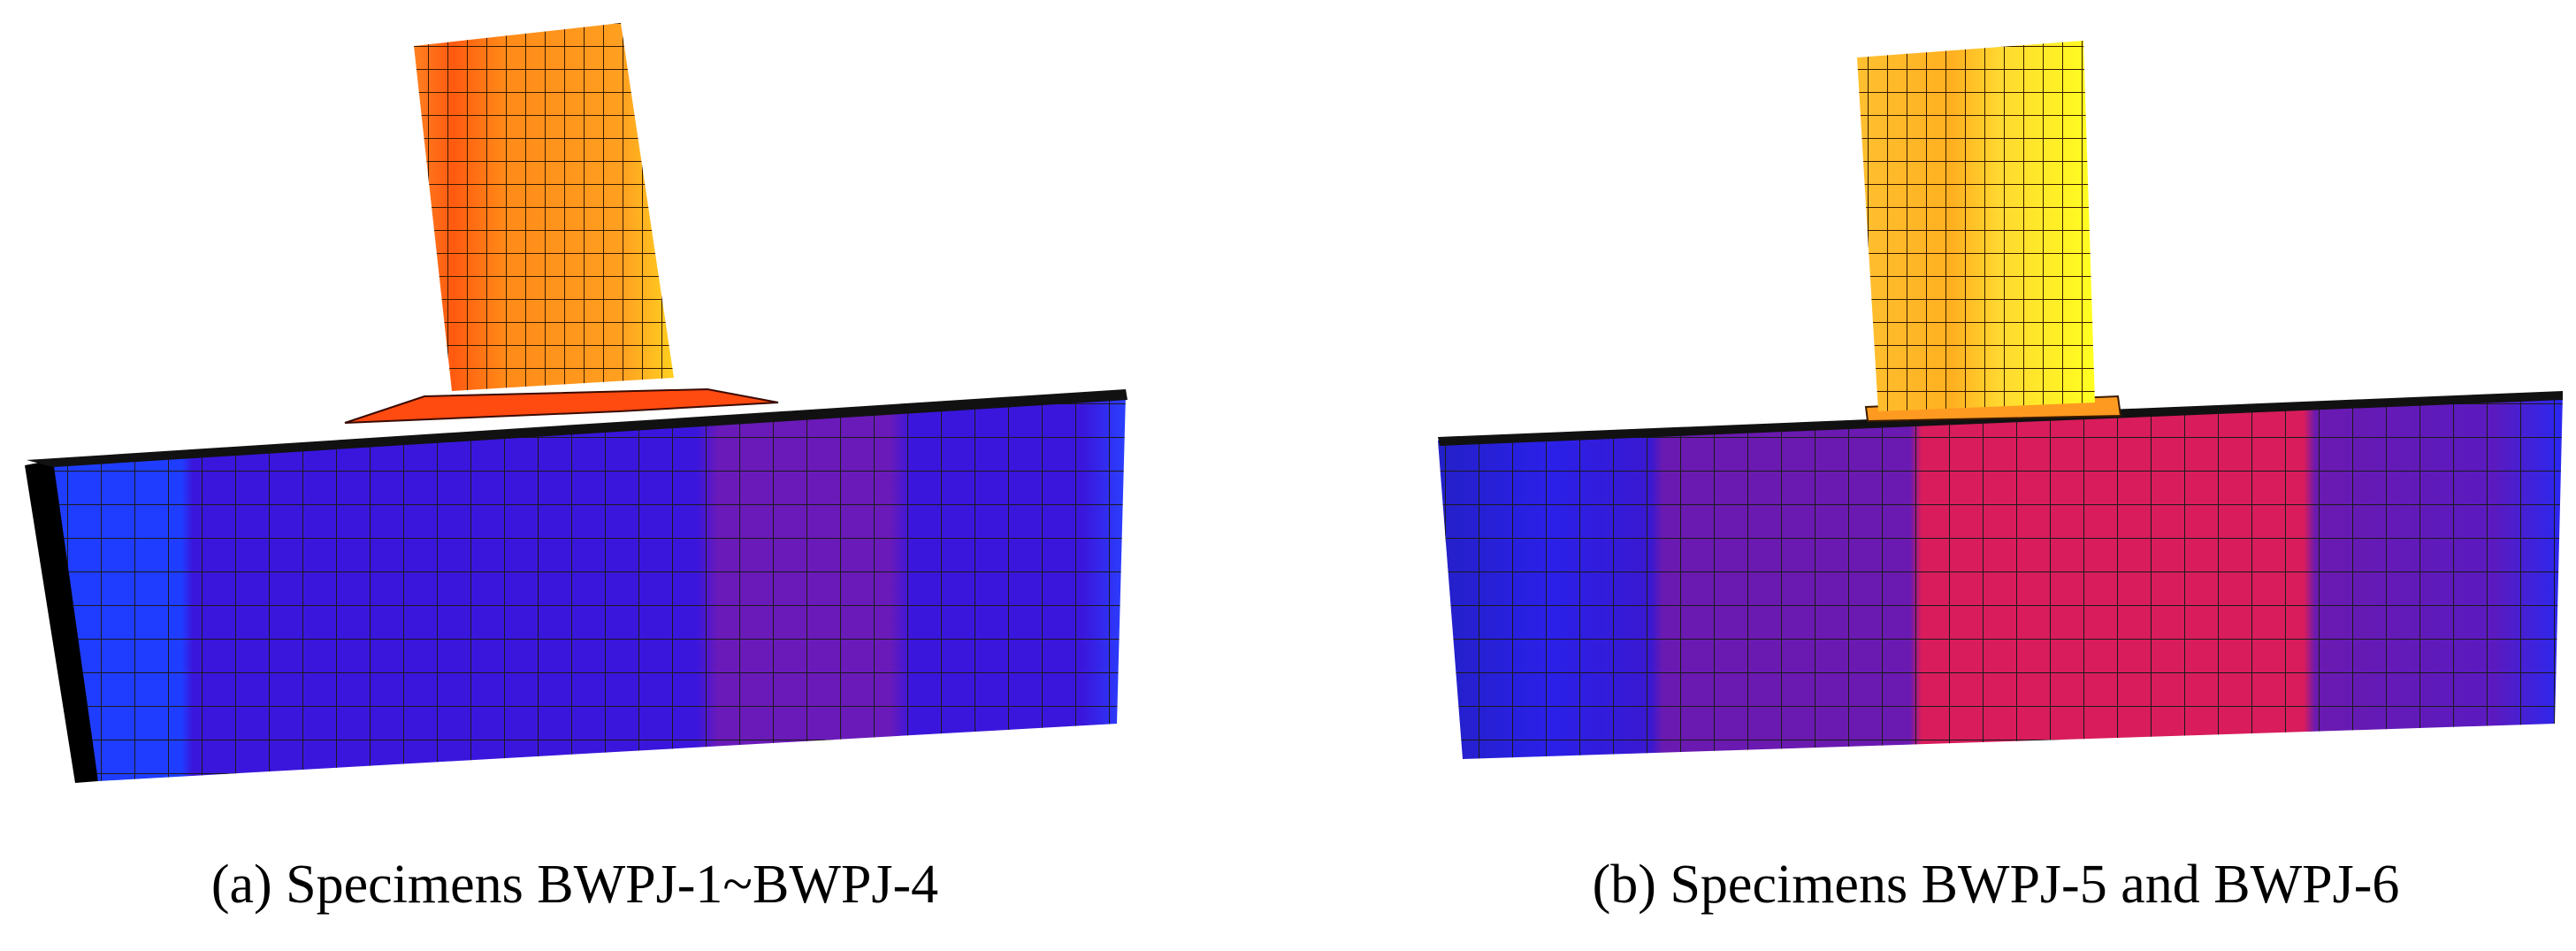 The width and height of the screenshot is (2576, 951). What do you see at coordinates (577, 428) in the screenshot?
I see `beam-top` at bounding box center [577, 428].